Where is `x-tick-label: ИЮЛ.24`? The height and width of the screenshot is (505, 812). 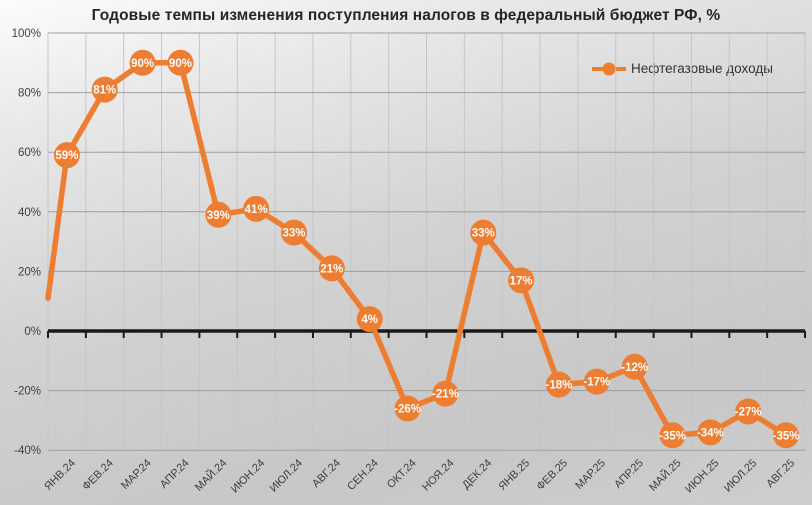 x-tick-label: ИЮЛ.24 is located at coordinates (287, 476).